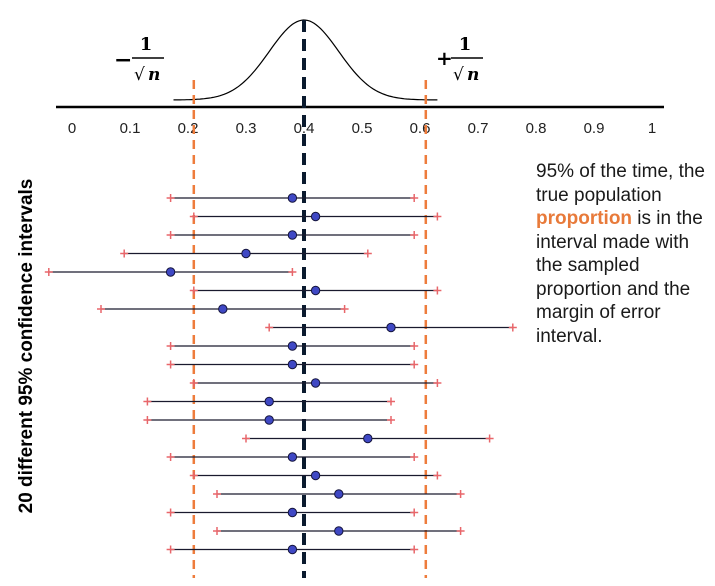 Image resolution: width=715 pixels, height=586 pixels. Describe the element at coordinates (123, 60) in the screenshot. I see `left-margin-sign: −` at that location.